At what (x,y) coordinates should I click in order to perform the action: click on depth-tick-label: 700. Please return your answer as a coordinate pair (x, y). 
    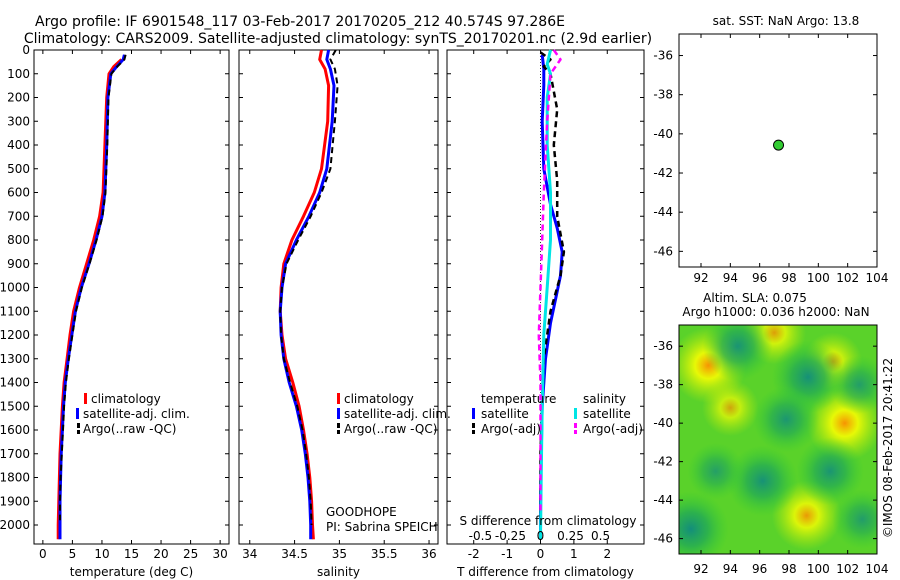
    Looking at the image, I should click on (18, 216).